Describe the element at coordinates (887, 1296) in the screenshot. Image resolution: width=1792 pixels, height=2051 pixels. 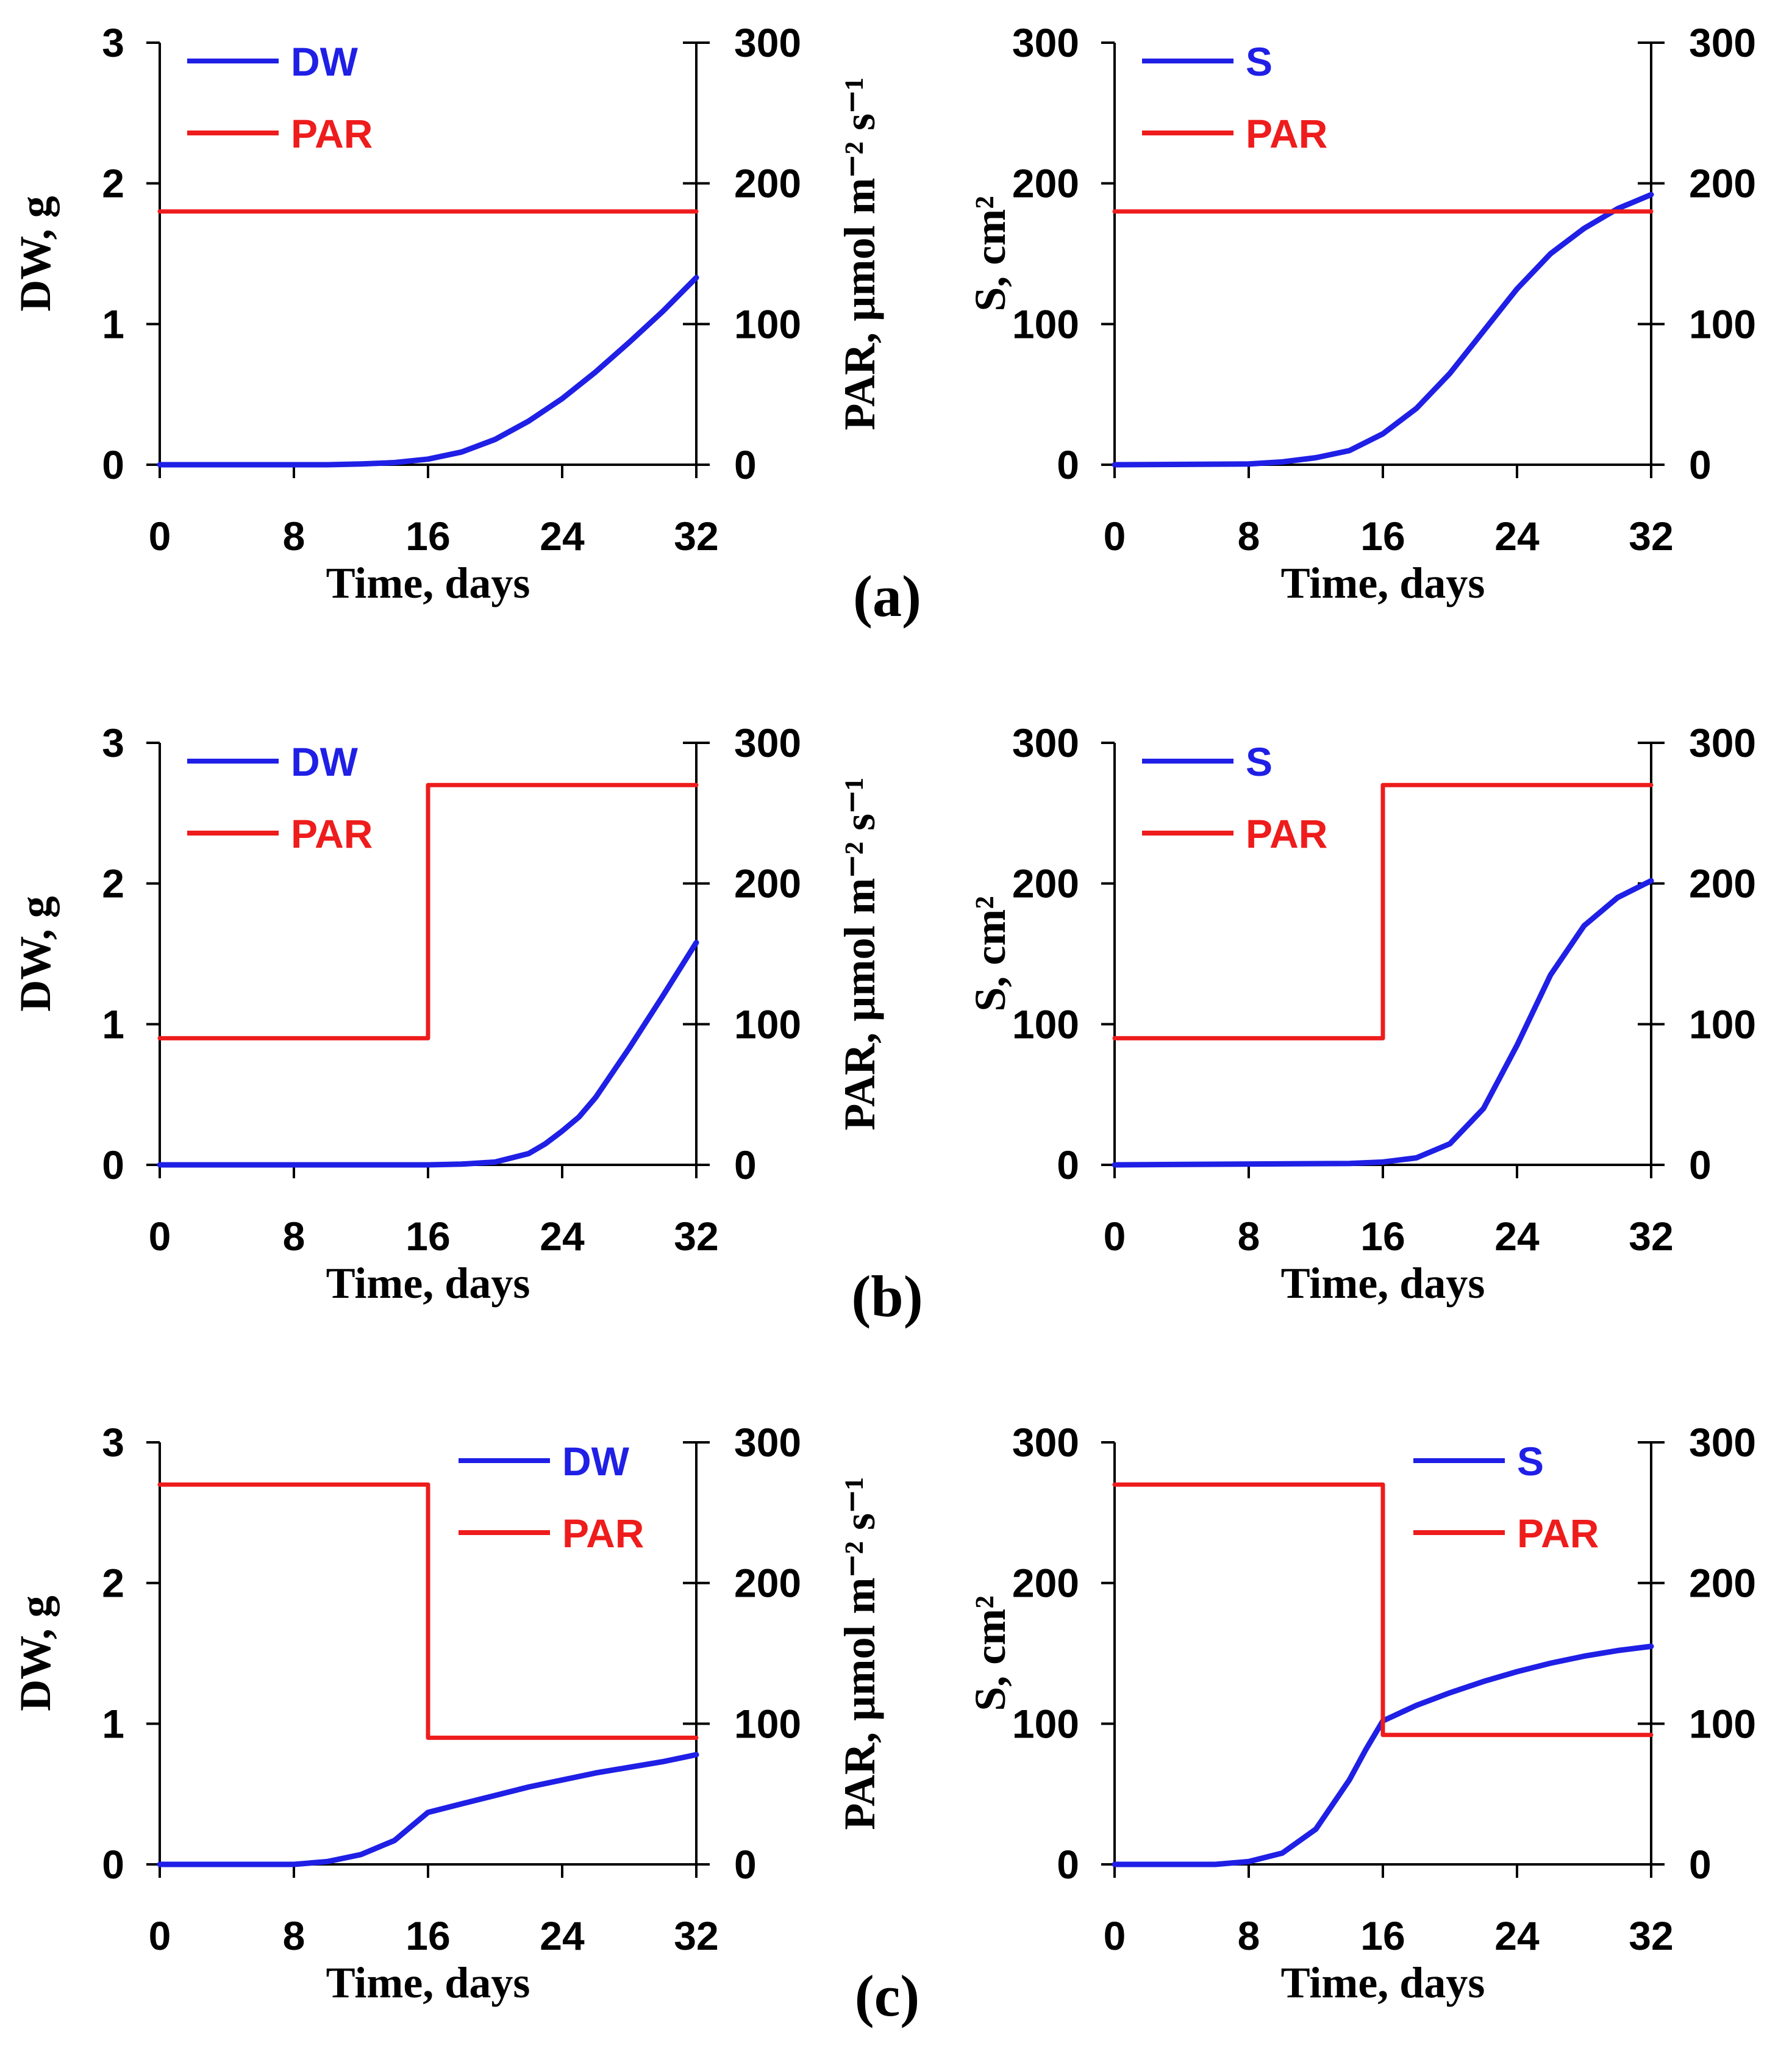
I see `panel-label: (b)` at that location.